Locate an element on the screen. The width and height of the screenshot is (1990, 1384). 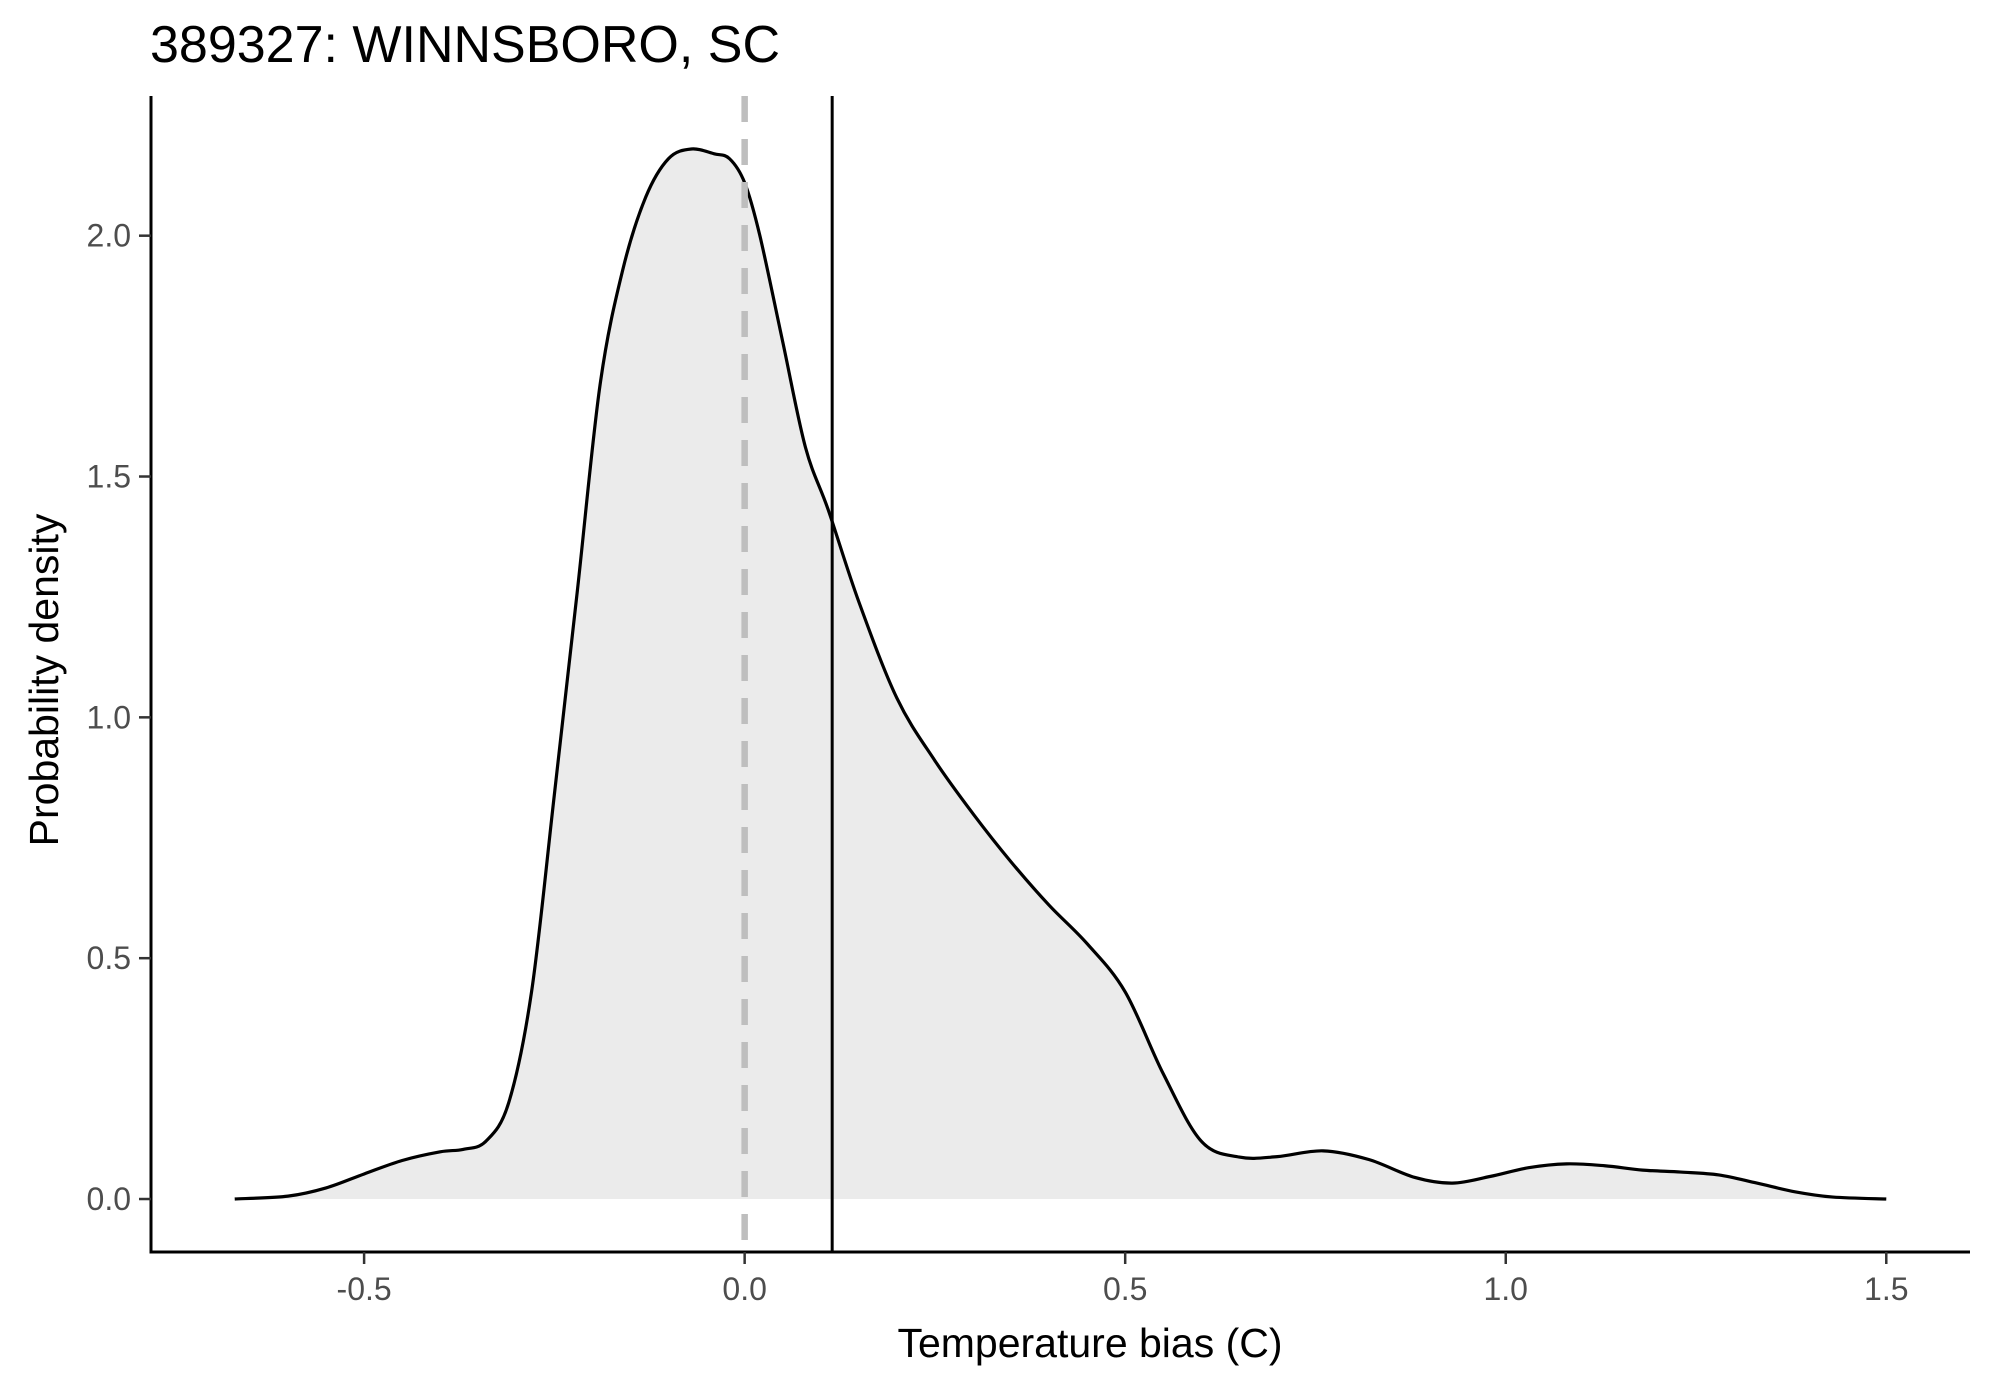
y-axis-title: Probability density is located at coordinates (44, 679).